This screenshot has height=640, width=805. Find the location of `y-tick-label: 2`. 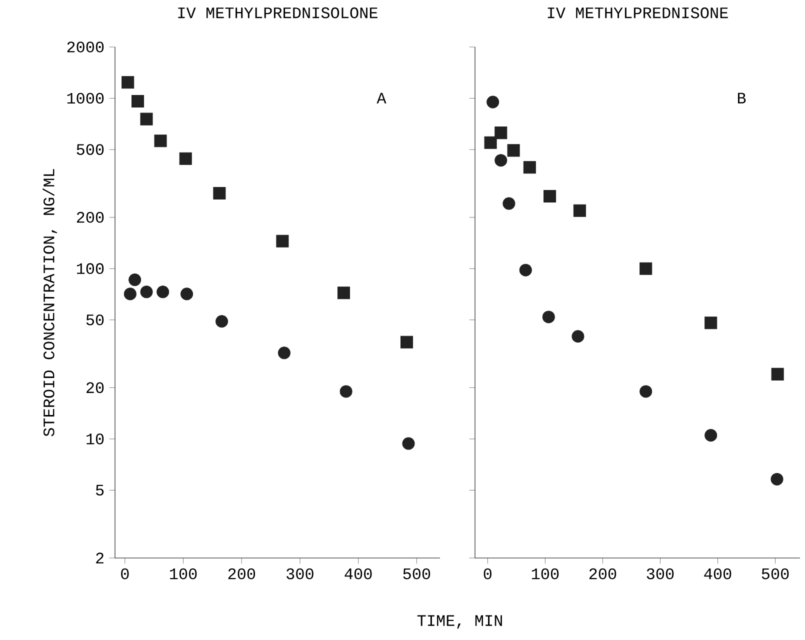

y-tick-label: 2 is located at coordinates (100, 558).